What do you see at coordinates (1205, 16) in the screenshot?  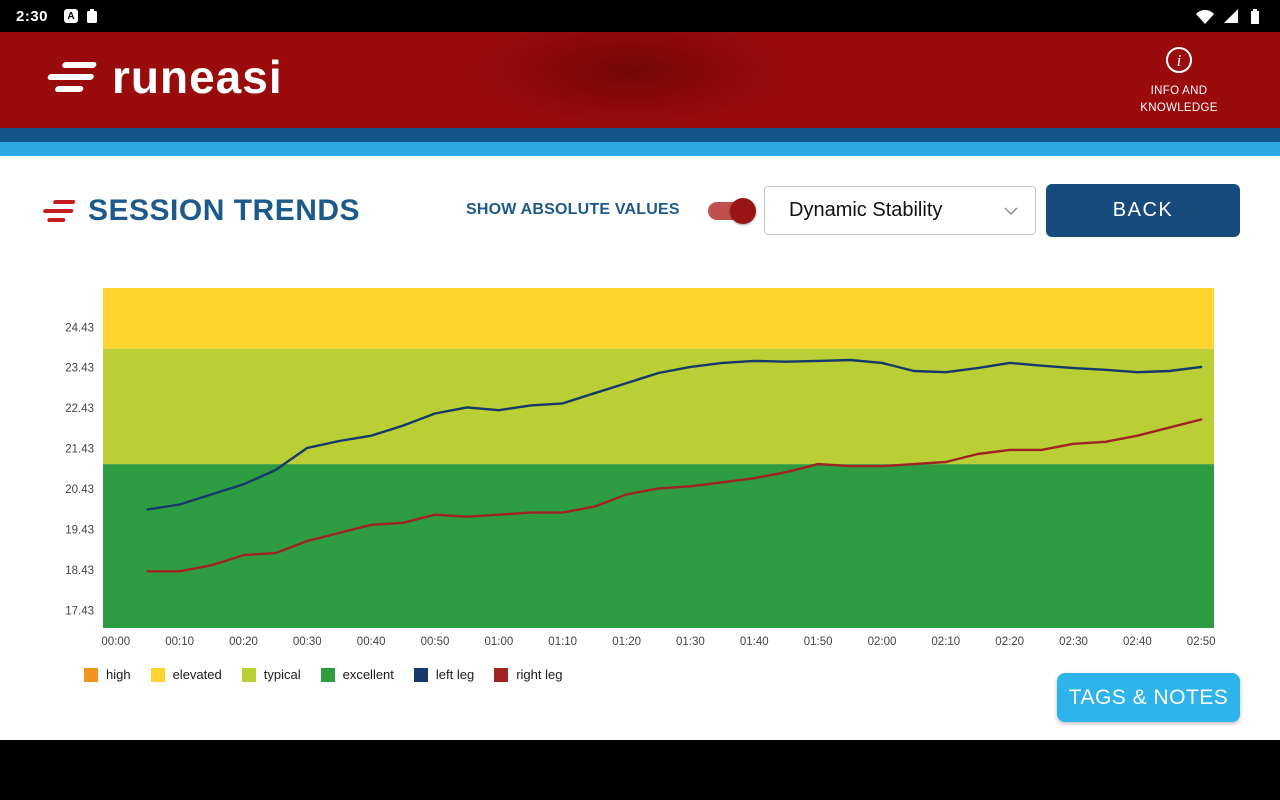 I see `wifi-icon` at bounding box center [1205, 16].